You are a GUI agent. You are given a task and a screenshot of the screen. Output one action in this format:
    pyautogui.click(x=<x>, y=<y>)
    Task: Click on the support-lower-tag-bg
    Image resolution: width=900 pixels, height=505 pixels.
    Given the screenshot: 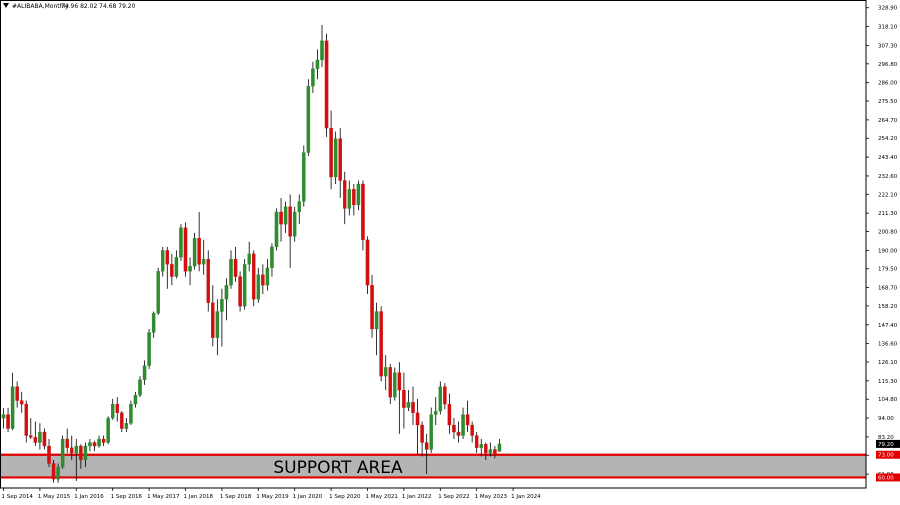 What is the action you would take?
    pyautogui.click(x=888, y=477)
    